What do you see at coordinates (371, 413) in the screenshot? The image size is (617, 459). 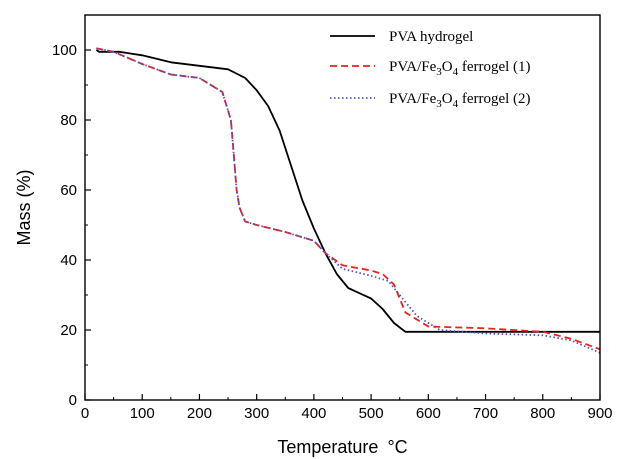 I see `x-tick-label: 500` at bounding box center [371, 413].